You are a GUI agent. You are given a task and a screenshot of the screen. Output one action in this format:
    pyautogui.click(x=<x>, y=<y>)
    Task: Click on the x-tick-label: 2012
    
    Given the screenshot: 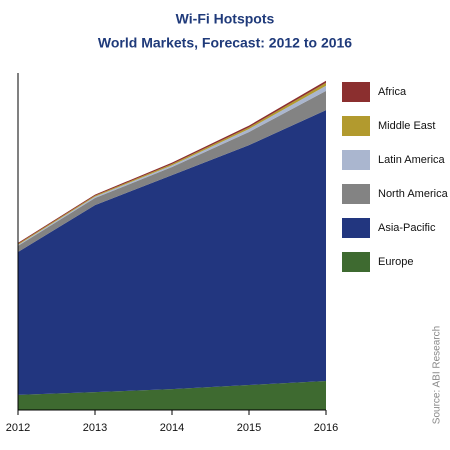 What is the action you would take?
    pyautogui.click(x=18, y=428)
    